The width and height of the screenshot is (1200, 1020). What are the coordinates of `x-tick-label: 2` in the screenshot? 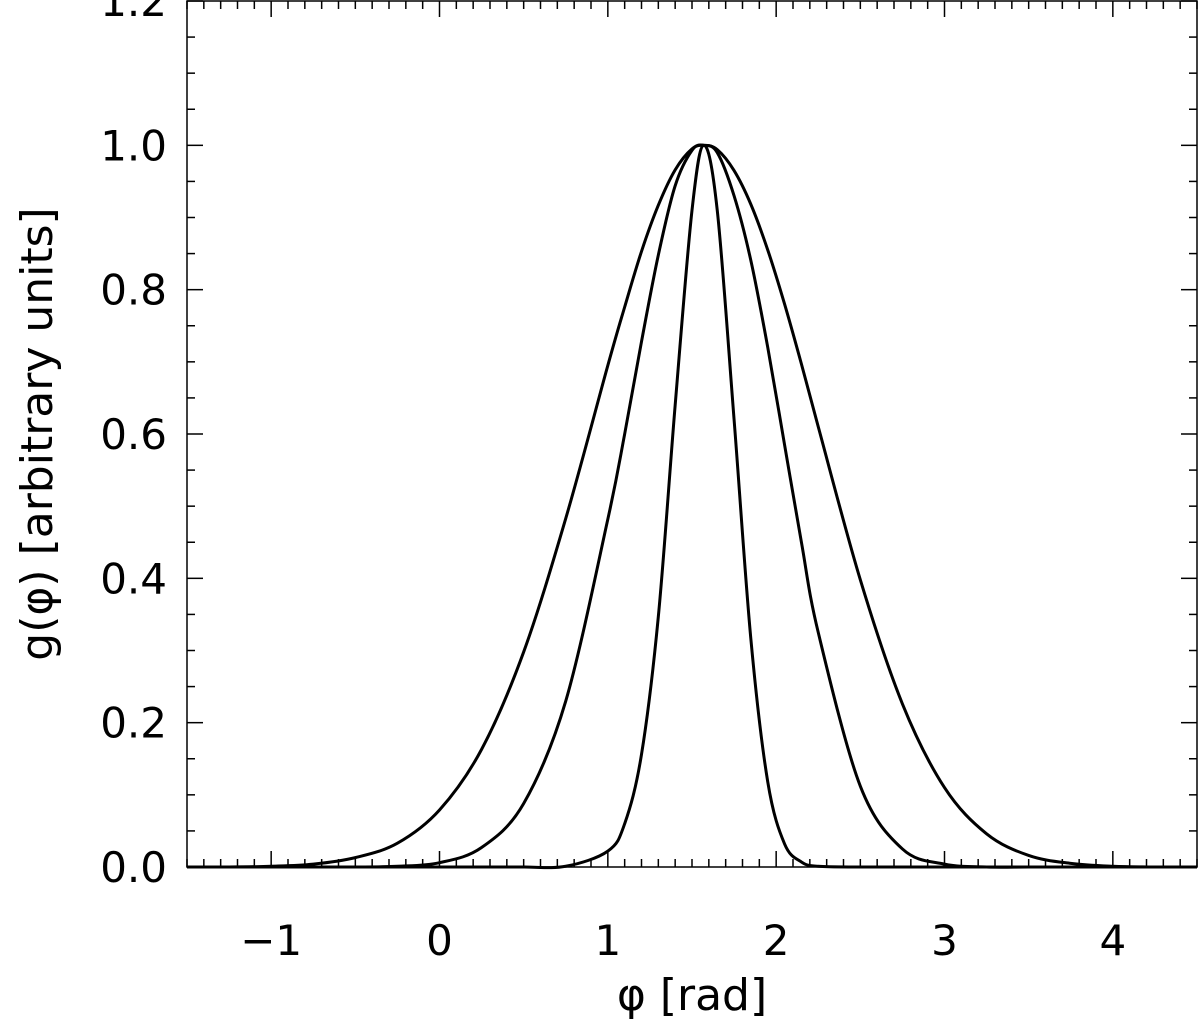 It's located at (776, 940).